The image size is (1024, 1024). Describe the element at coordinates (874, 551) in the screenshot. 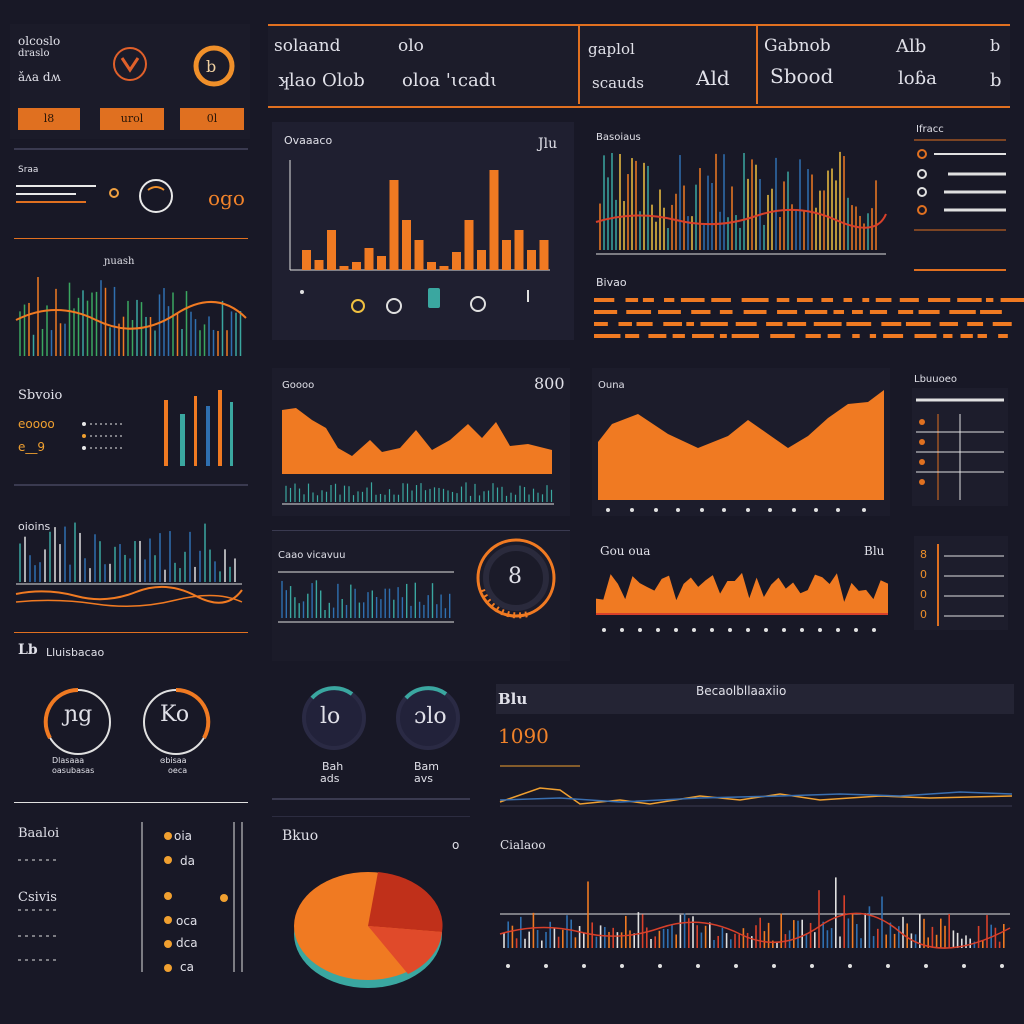

I see `mid-chart-corner: Blu` at that location.